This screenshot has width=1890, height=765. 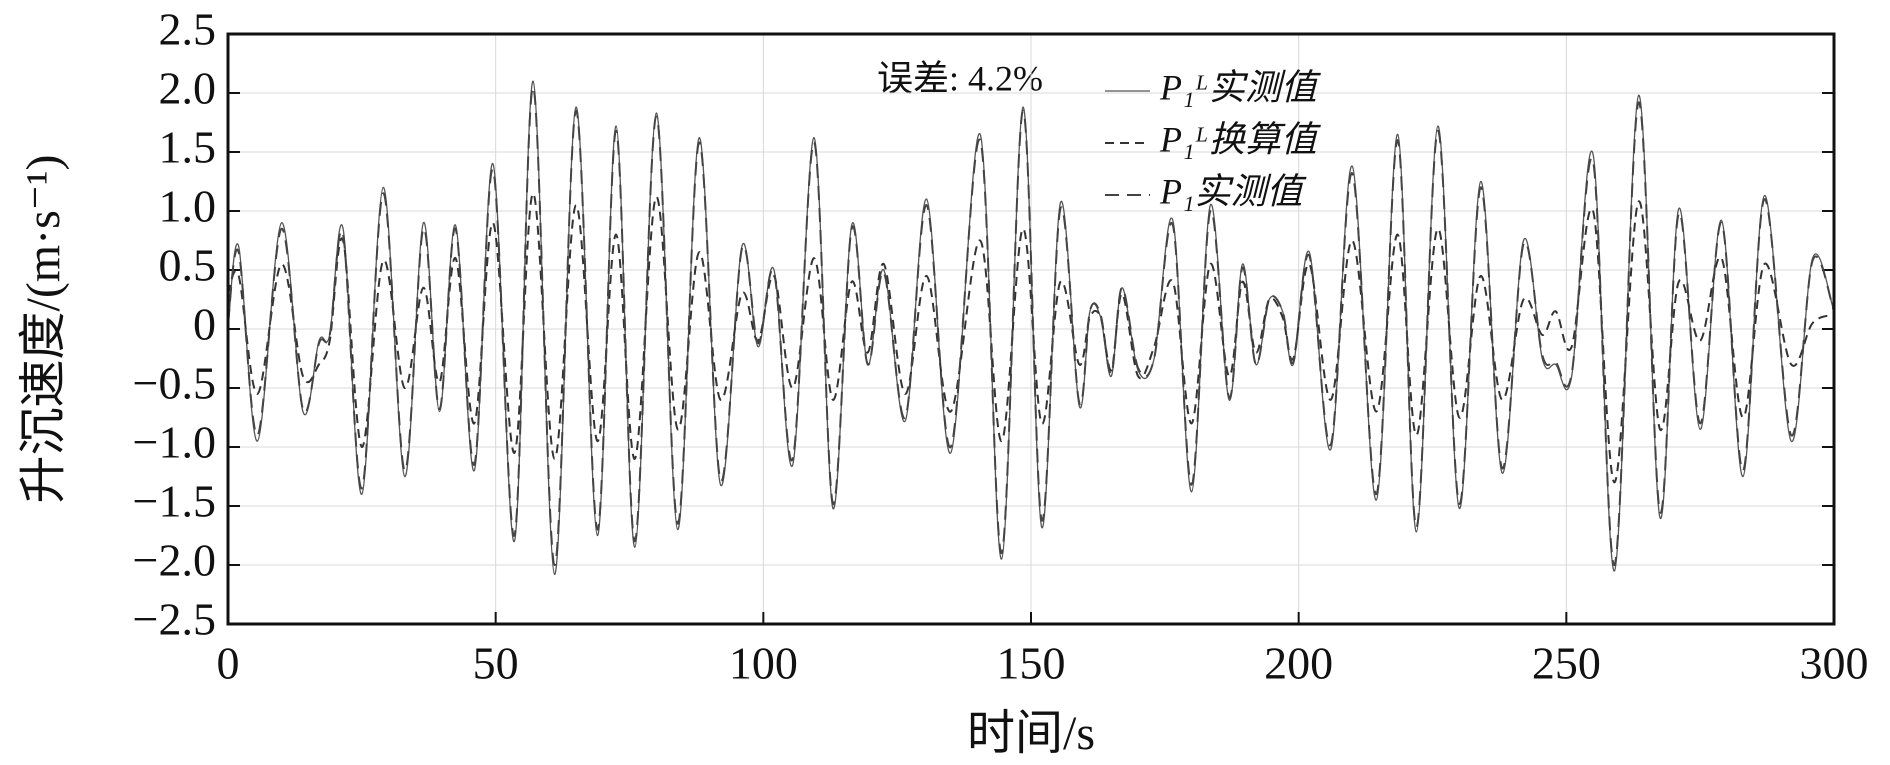 What do you see at coordinates (1240, 87) in the screenshot?
I see `legend-label: P₁ᴸ实测值` at bounding box center [1240, 87].